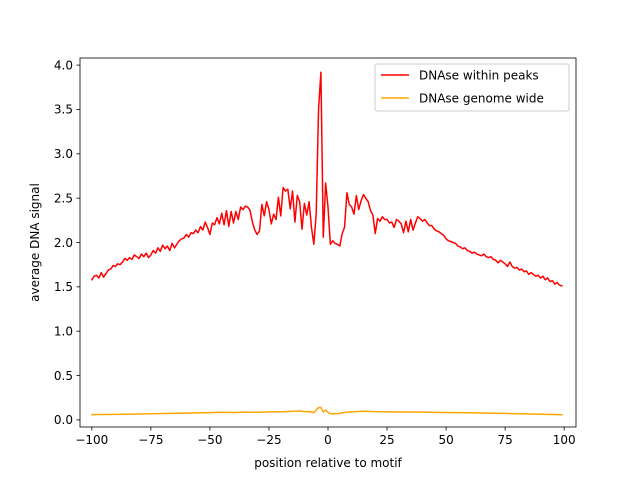  I want to click on y-tick-label: 0.5, so click(63, 376).